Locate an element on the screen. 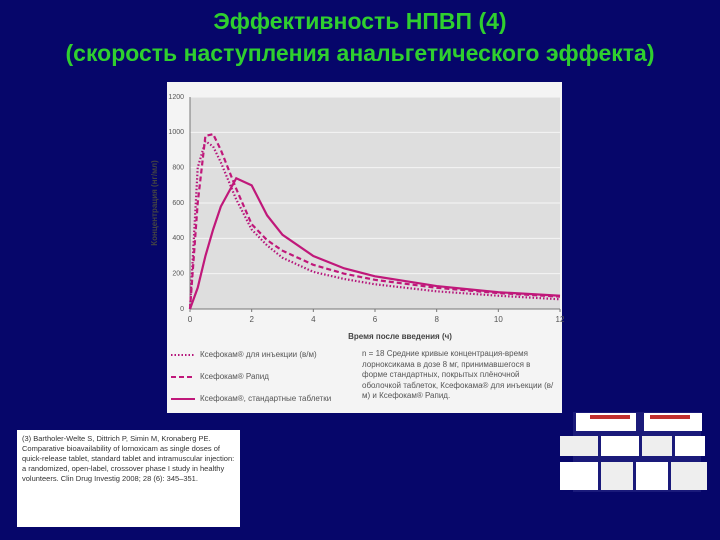 The image size is (720, 540). y-tick-label: 1200 is located at coordinates (176, 97).